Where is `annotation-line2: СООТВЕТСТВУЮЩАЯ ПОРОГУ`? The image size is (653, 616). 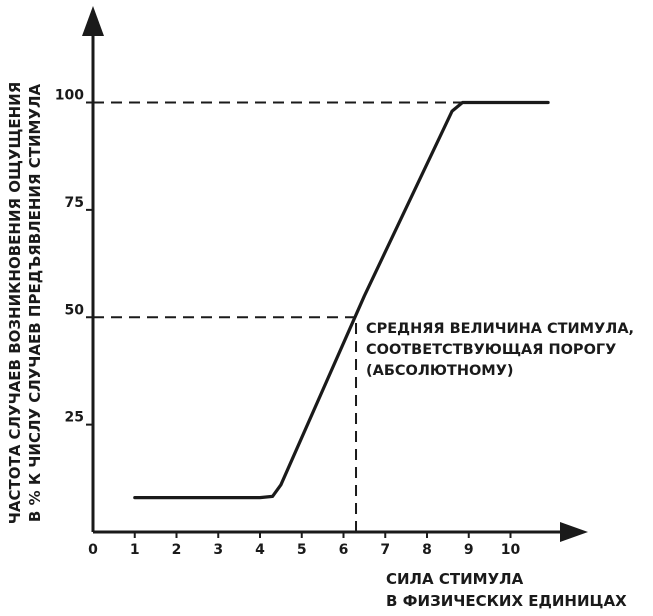 annotation-line2: СООТВЕТСТВУЮЩАЯ ПОРОГУ is located at coordinates (491, 350).